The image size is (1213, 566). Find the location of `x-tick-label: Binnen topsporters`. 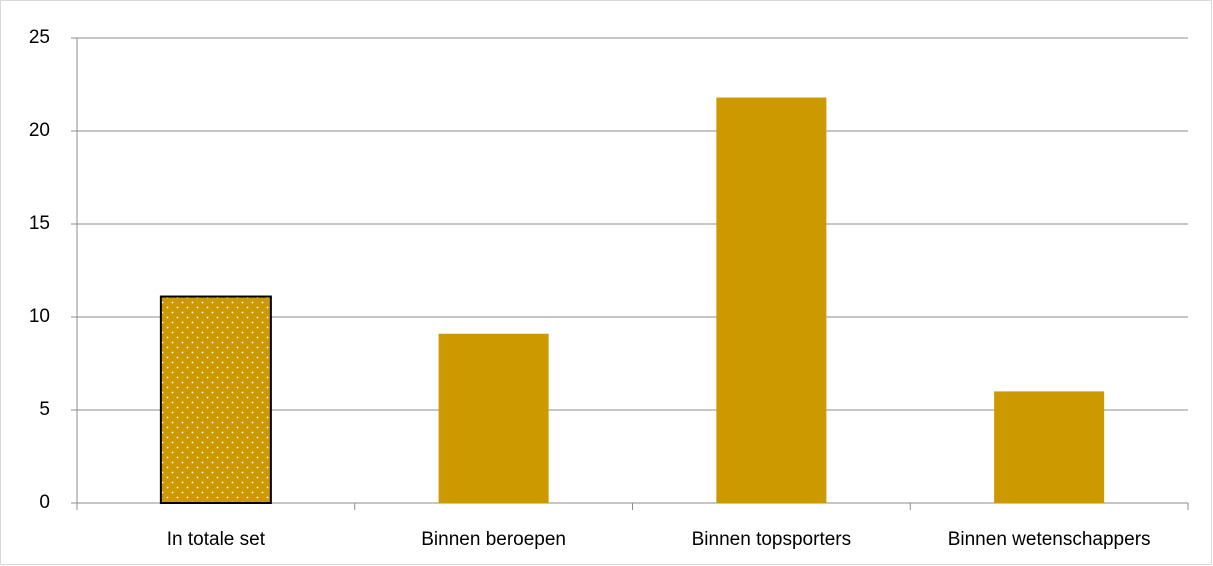

x-tick-label: Binnen topsporters is located at coordinates (772, 539).